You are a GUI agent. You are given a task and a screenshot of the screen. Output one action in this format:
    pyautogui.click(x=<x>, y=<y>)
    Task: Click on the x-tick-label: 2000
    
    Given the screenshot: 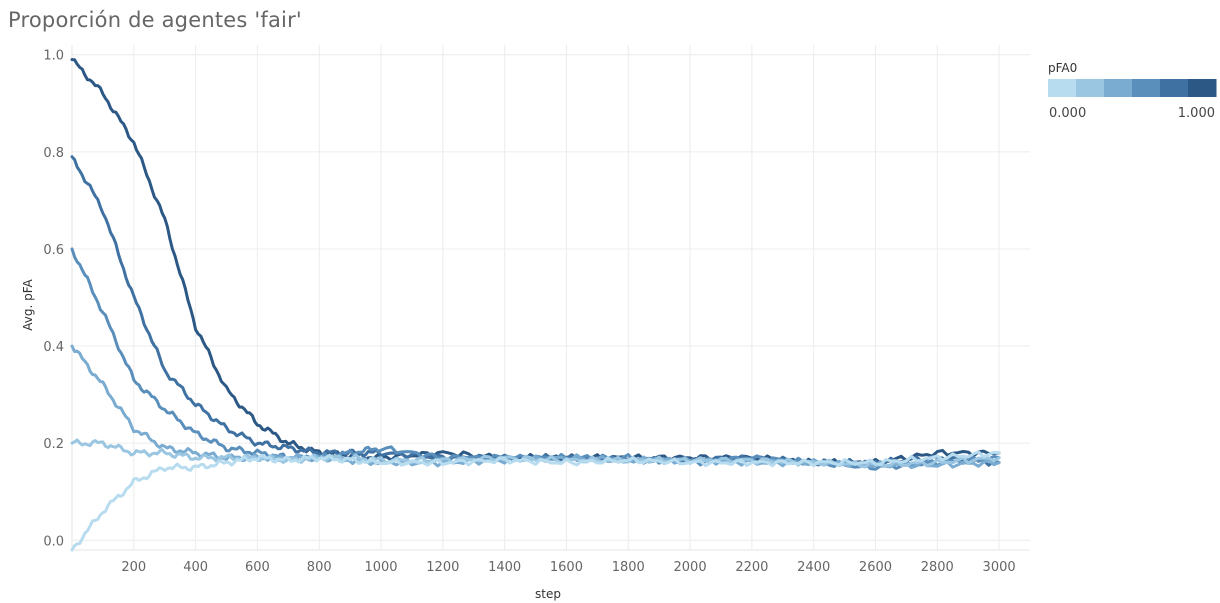 What is the action you would take?
    pyautogui.click(x=690, y=567)
    